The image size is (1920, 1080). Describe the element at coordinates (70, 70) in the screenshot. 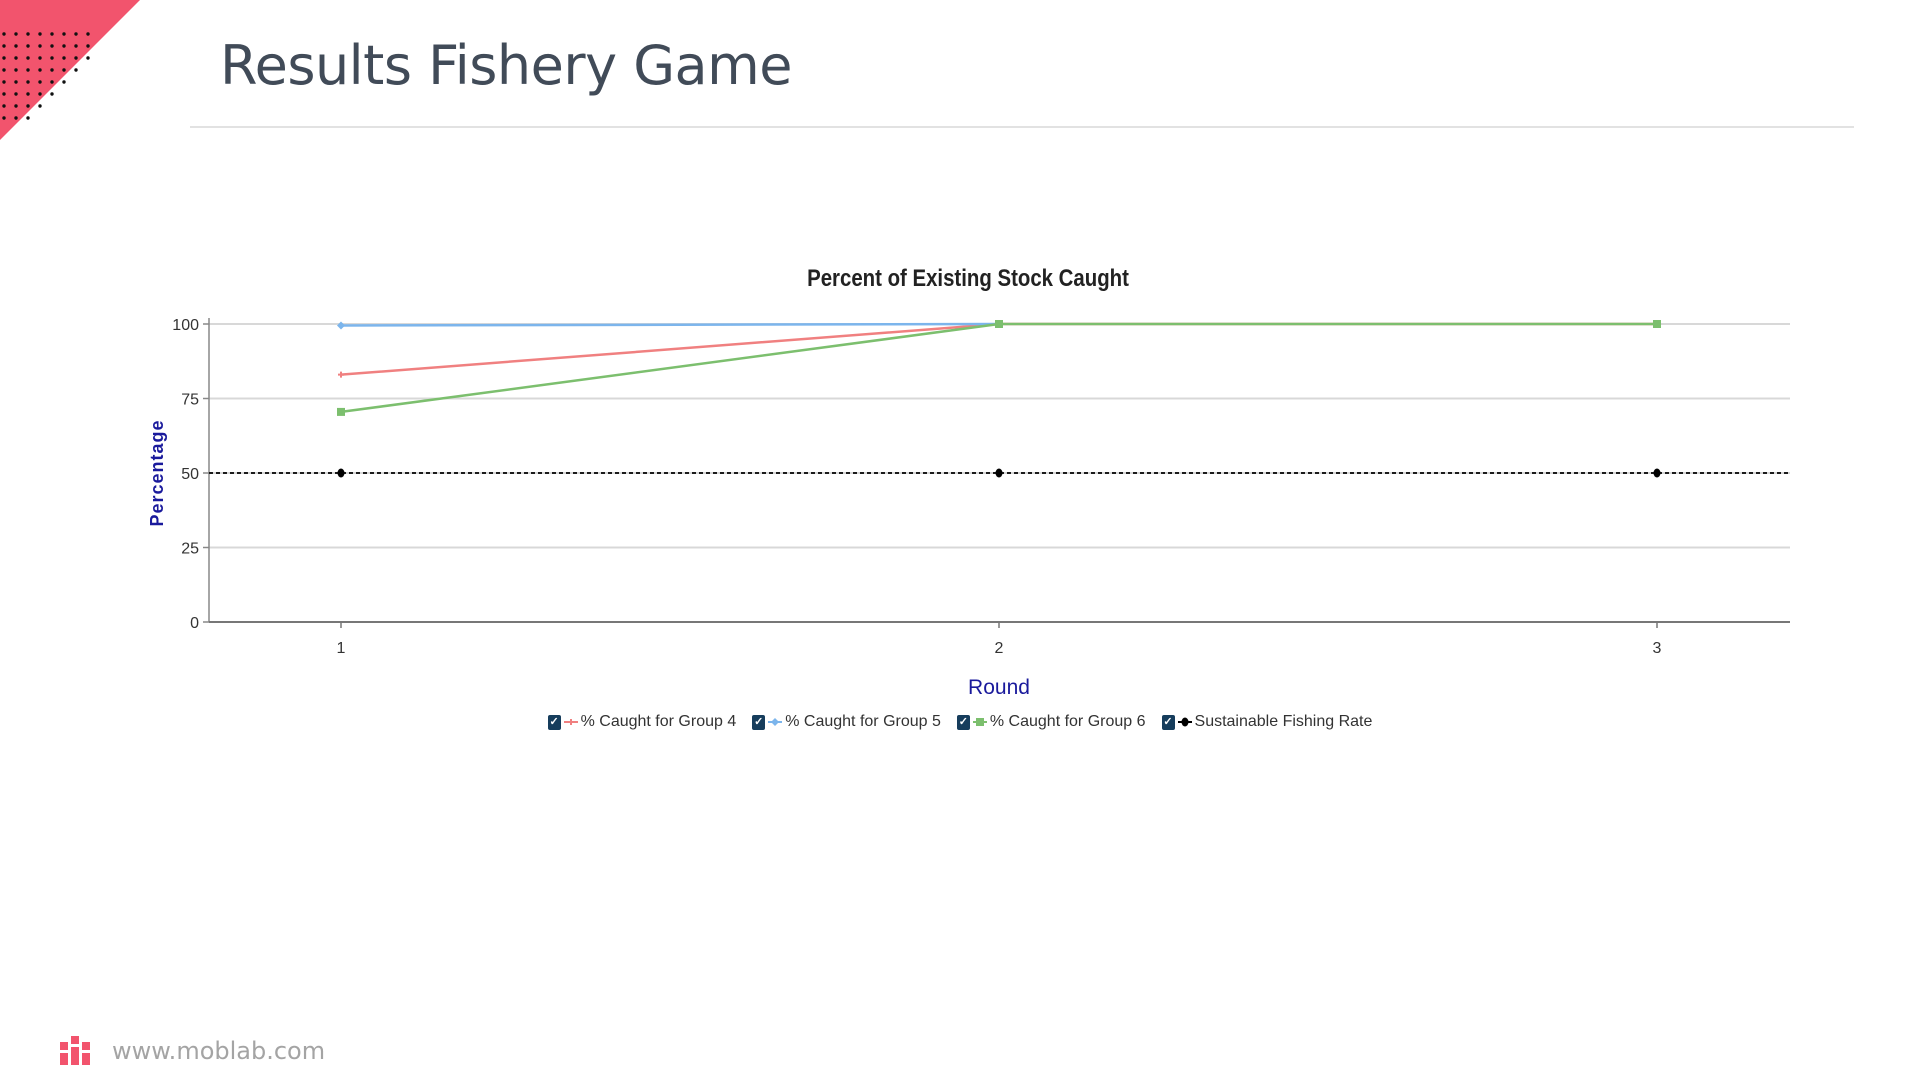

I see `corner-decoration` at that location.